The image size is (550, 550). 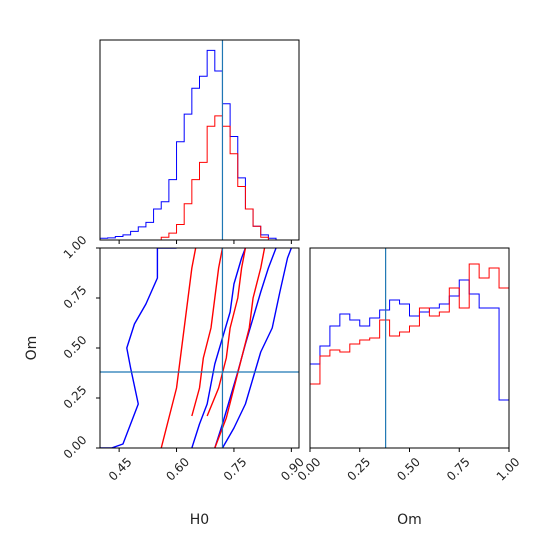 I want to click on right-xlabel: Om, so click(x=409, y=520).